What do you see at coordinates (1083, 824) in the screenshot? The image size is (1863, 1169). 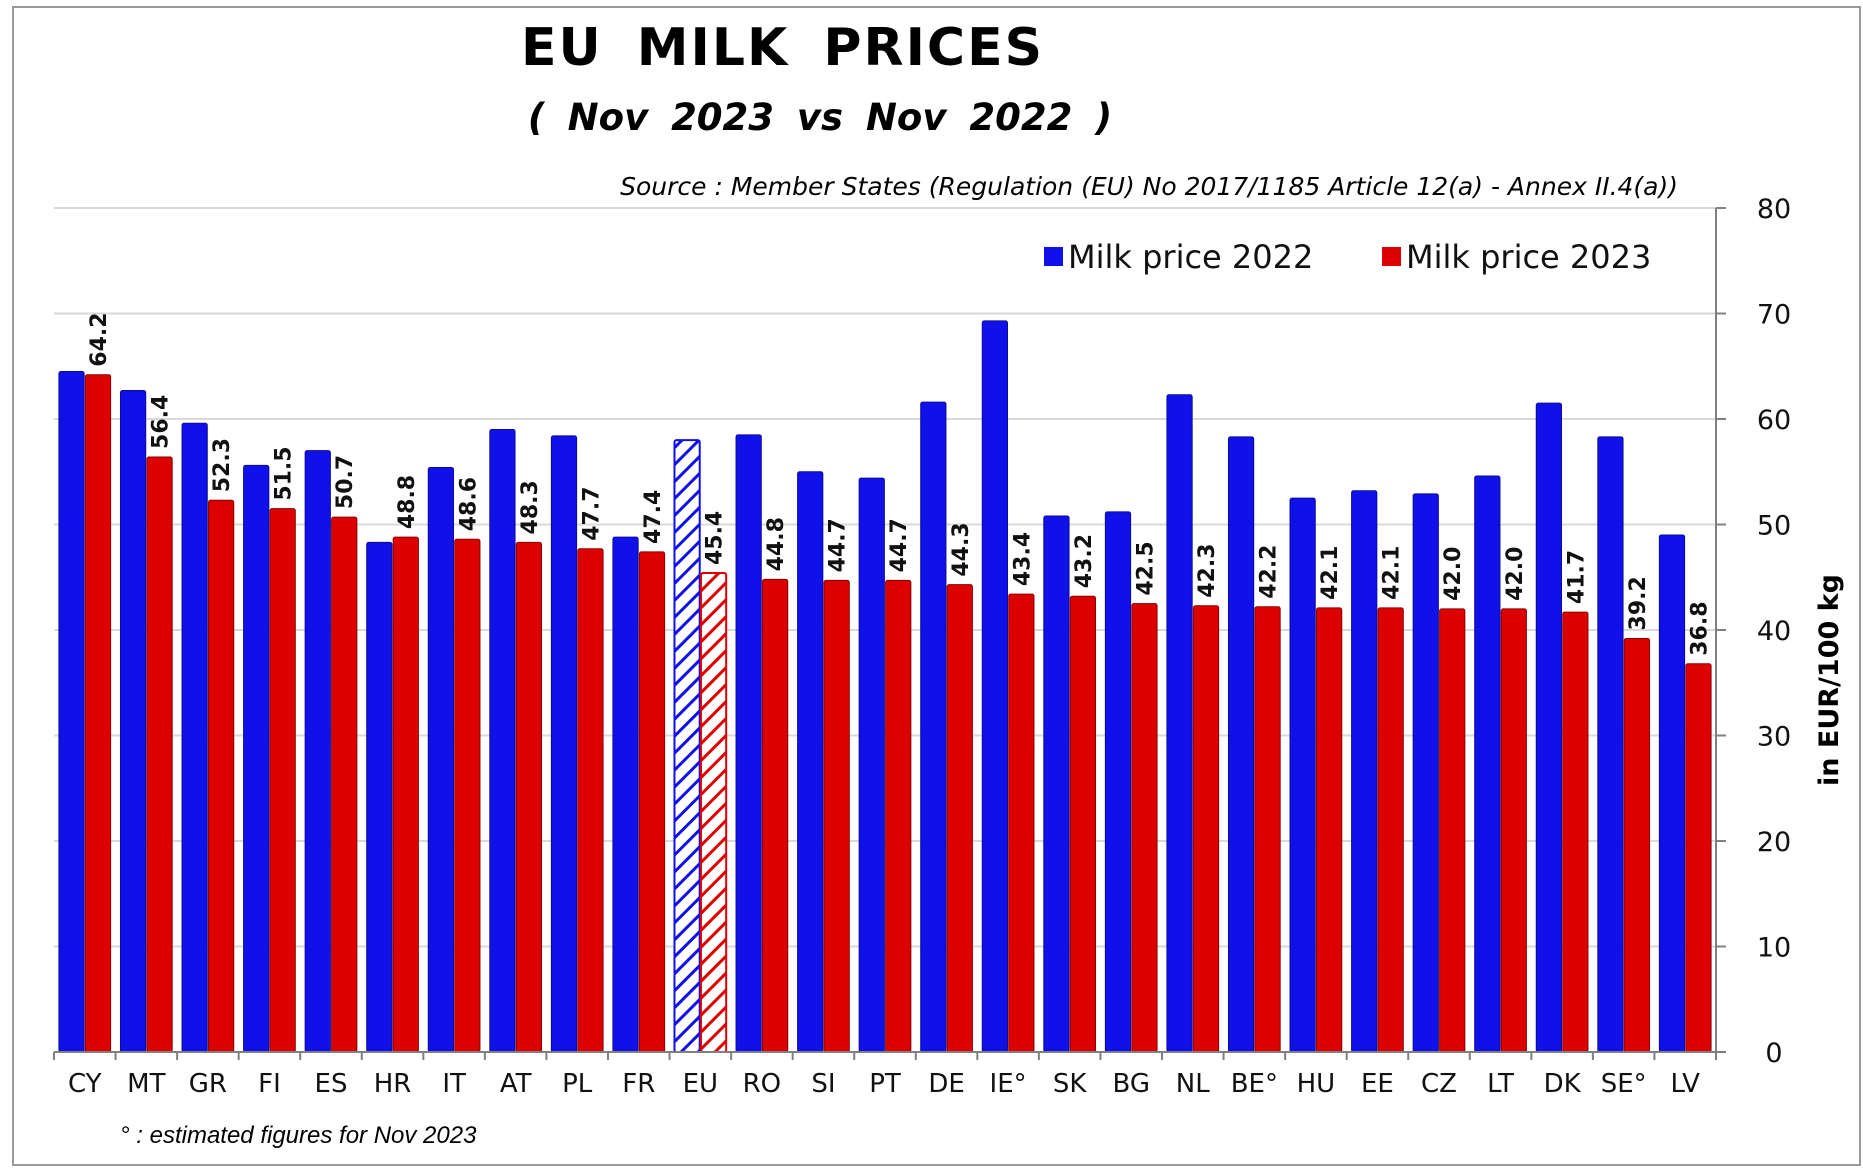 I see `bar-2023-SK` at bounding box center [1083, 824].